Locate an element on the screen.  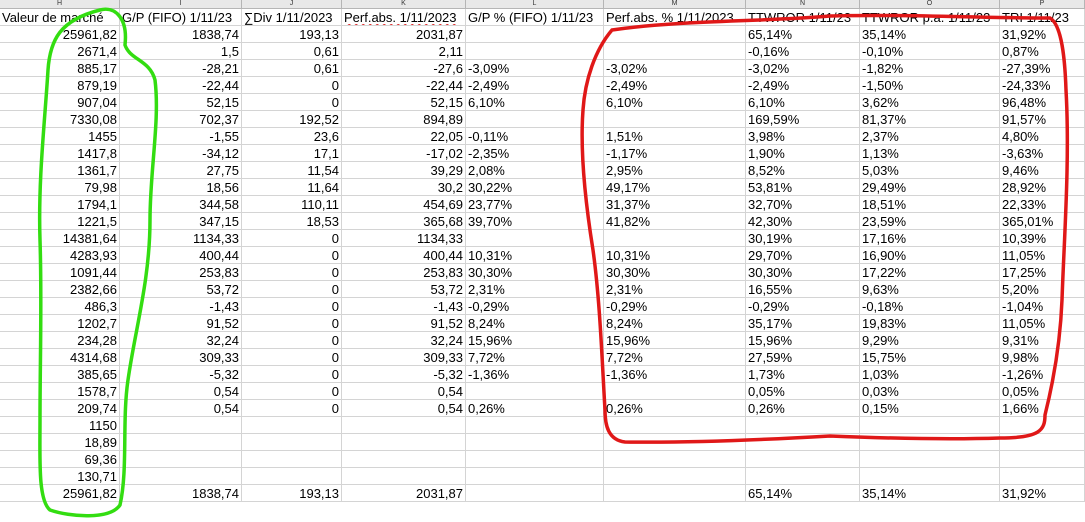
table-cell: 7,72% is located at coordinates (675, 357).